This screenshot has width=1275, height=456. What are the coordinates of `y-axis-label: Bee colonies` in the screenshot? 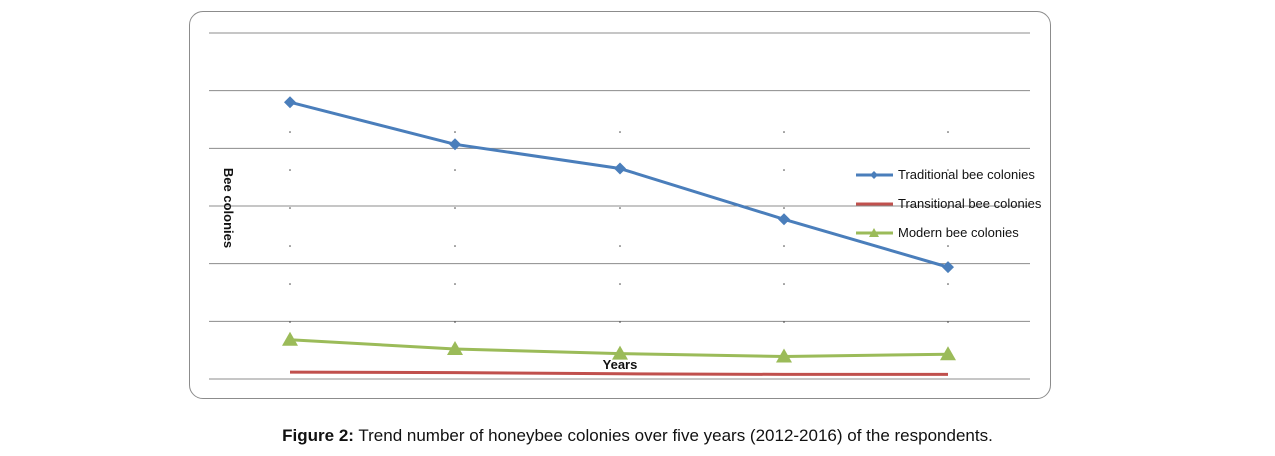 It's located at (228, 208).